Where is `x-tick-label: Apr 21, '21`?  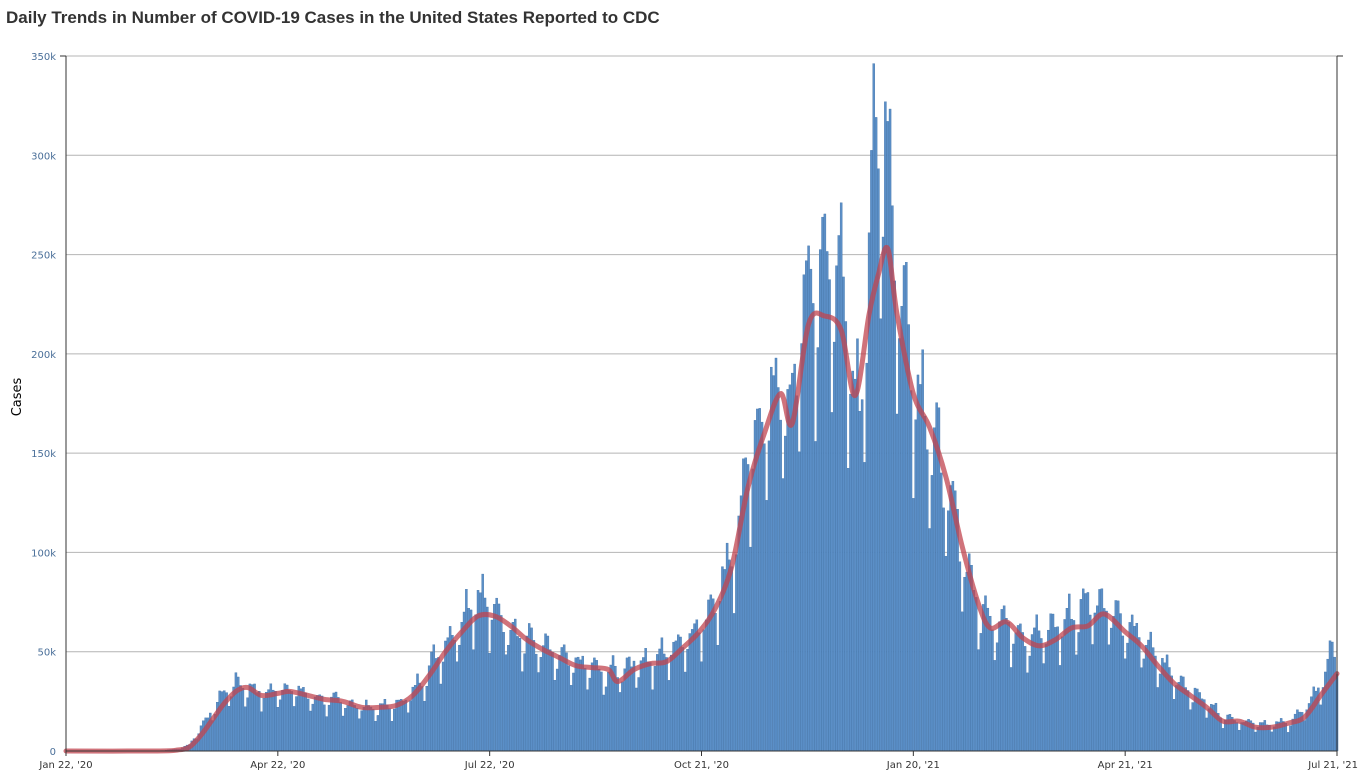 x-tick-label: Apr 21, '21 is located at coordinates (1125, 765).